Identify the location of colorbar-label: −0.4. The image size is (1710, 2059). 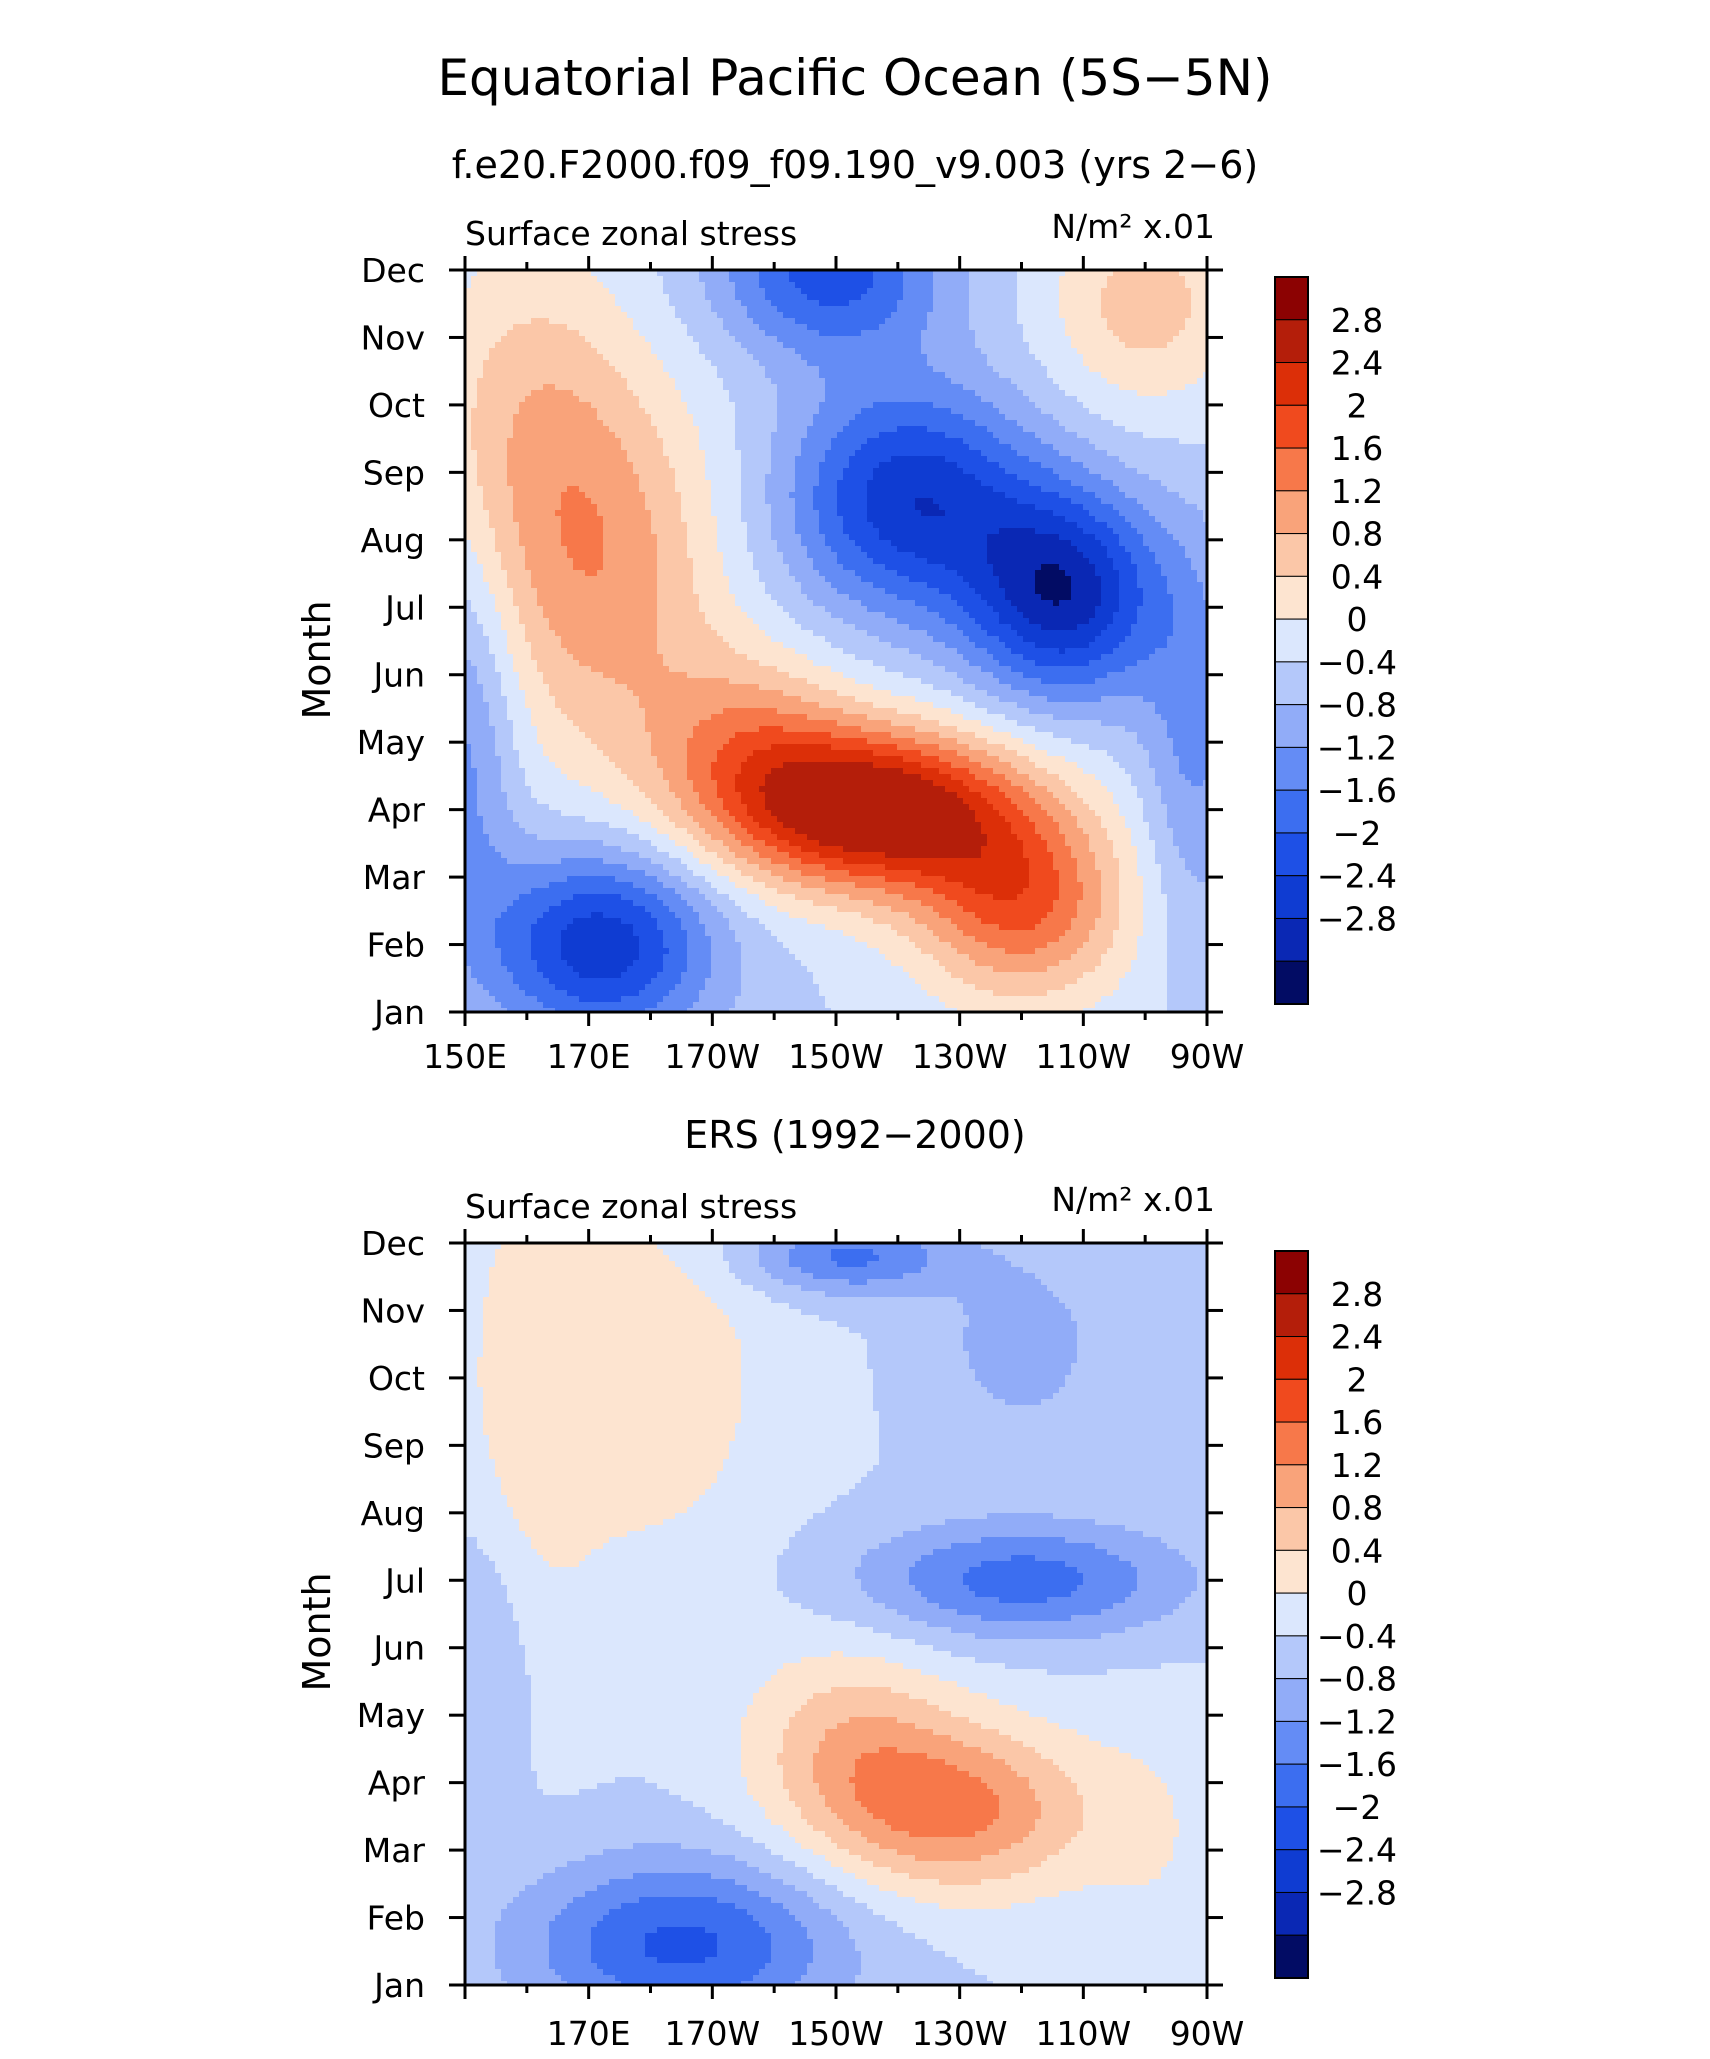
(1357, 662).